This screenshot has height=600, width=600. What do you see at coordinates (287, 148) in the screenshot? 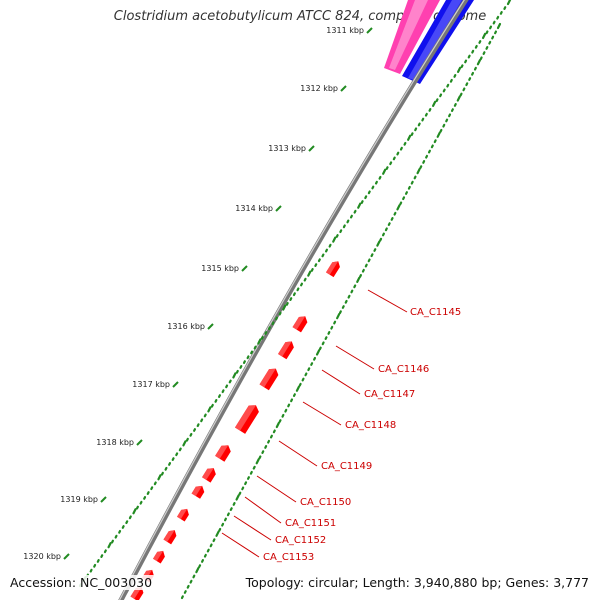
I see `ruler-label: 1313 kbp` at bounding box center [287, 148].